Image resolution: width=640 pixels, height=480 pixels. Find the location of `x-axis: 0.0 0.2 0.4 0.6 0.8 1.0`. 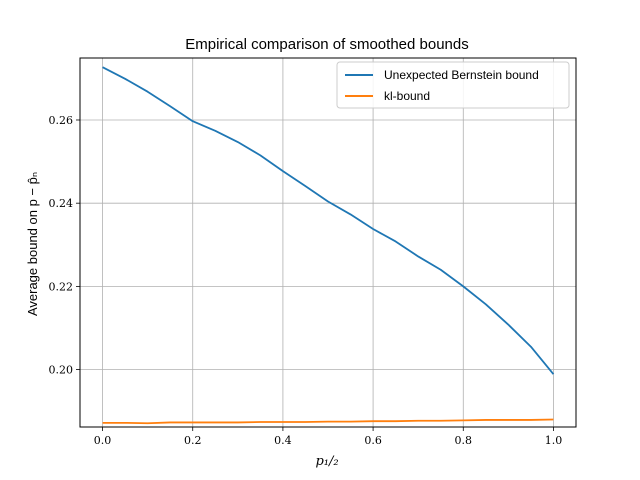

x-axis: 0.0 0.2 0.4 0.6 0.8 1.0 is located at coordinates (328, 437).